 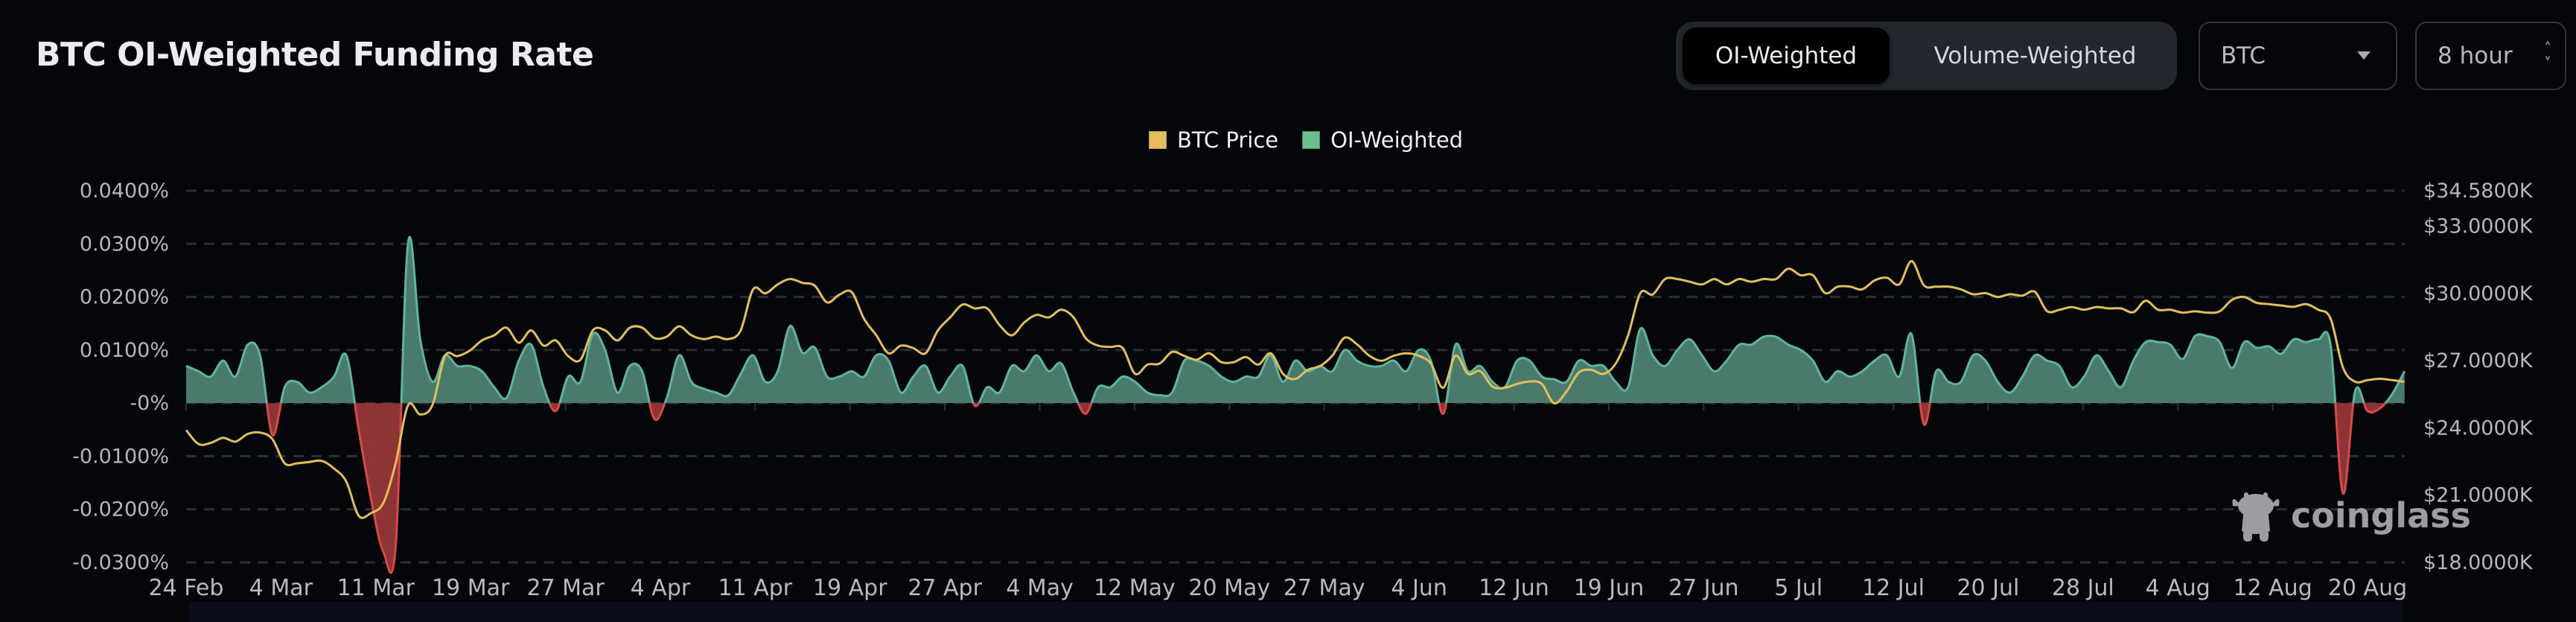 I want to click on interval-select-value: 8 hour, so click(x=2475, y=55).